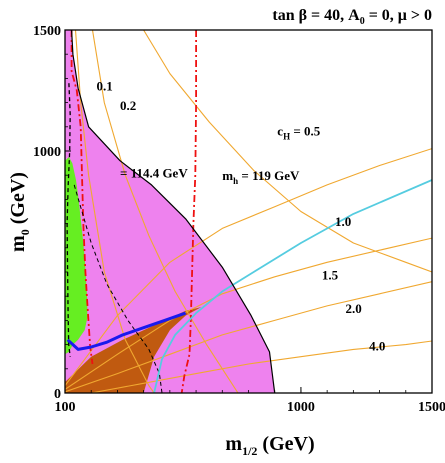 This screenshot has height=463, width=445. What do you see at coordinates (128, 105) in the screenshot?
I see `annotation-1: 0.2` at bounding box center [128, 105].